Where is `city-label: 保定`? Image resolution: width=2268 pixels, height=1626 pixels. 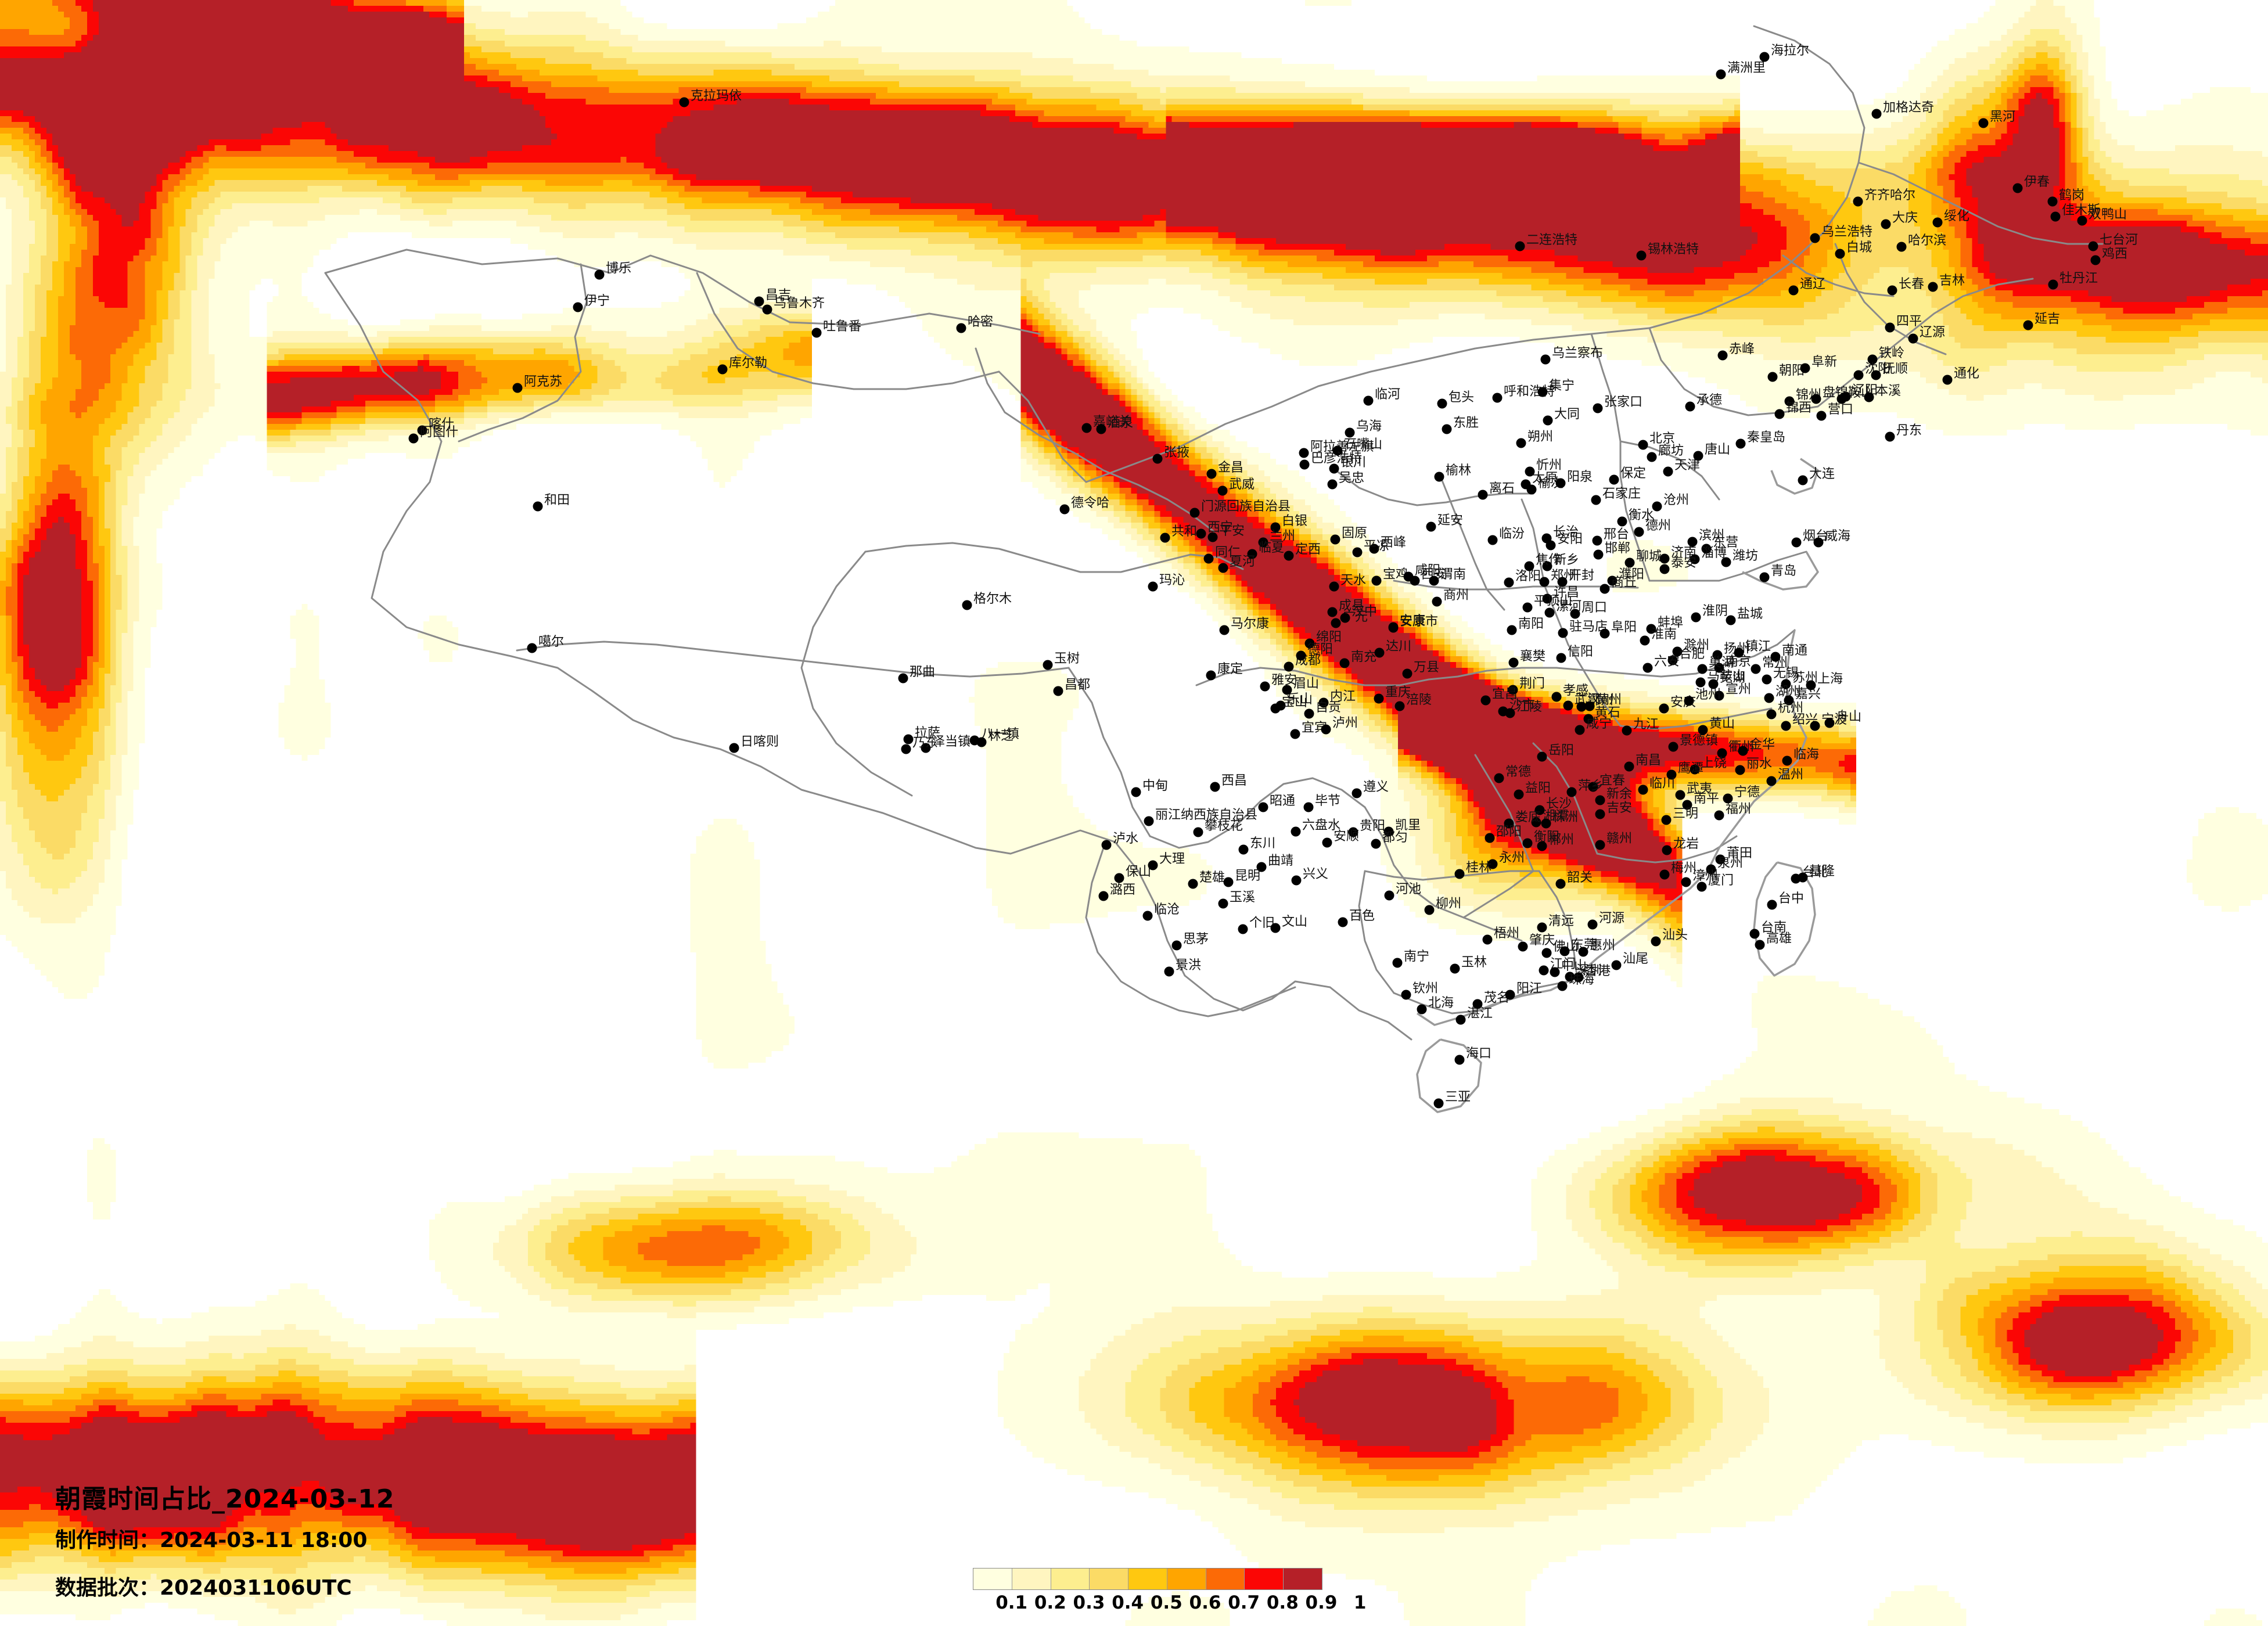
city-label: 保定 is located at coordinates (1633, 473).